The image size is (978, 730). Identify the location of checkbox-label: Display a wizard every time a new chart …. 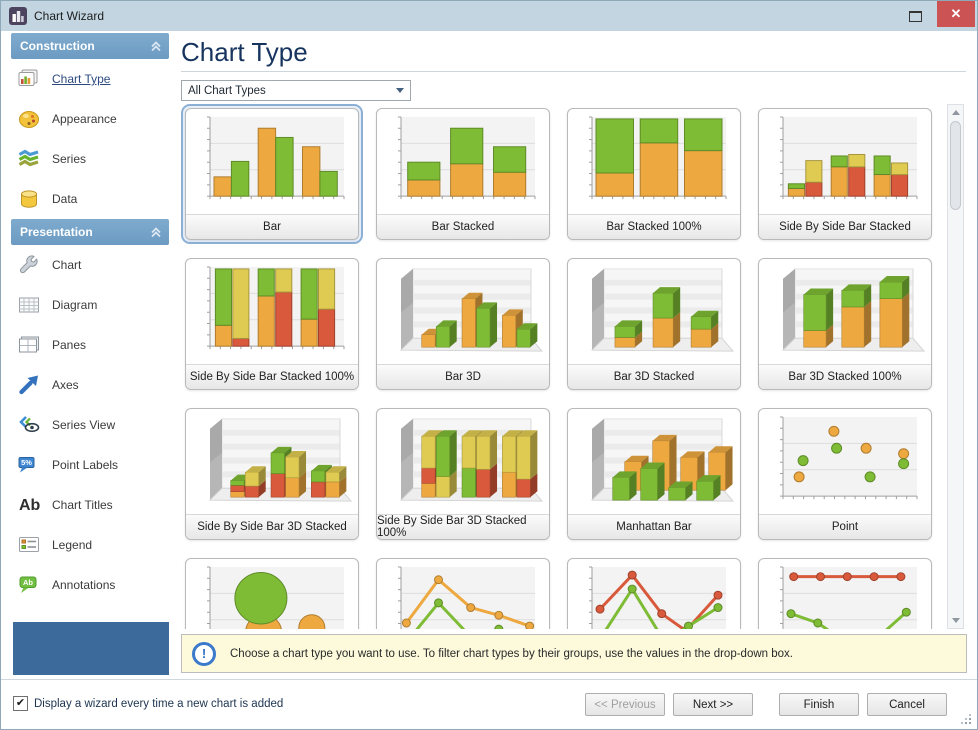
(159, 703).